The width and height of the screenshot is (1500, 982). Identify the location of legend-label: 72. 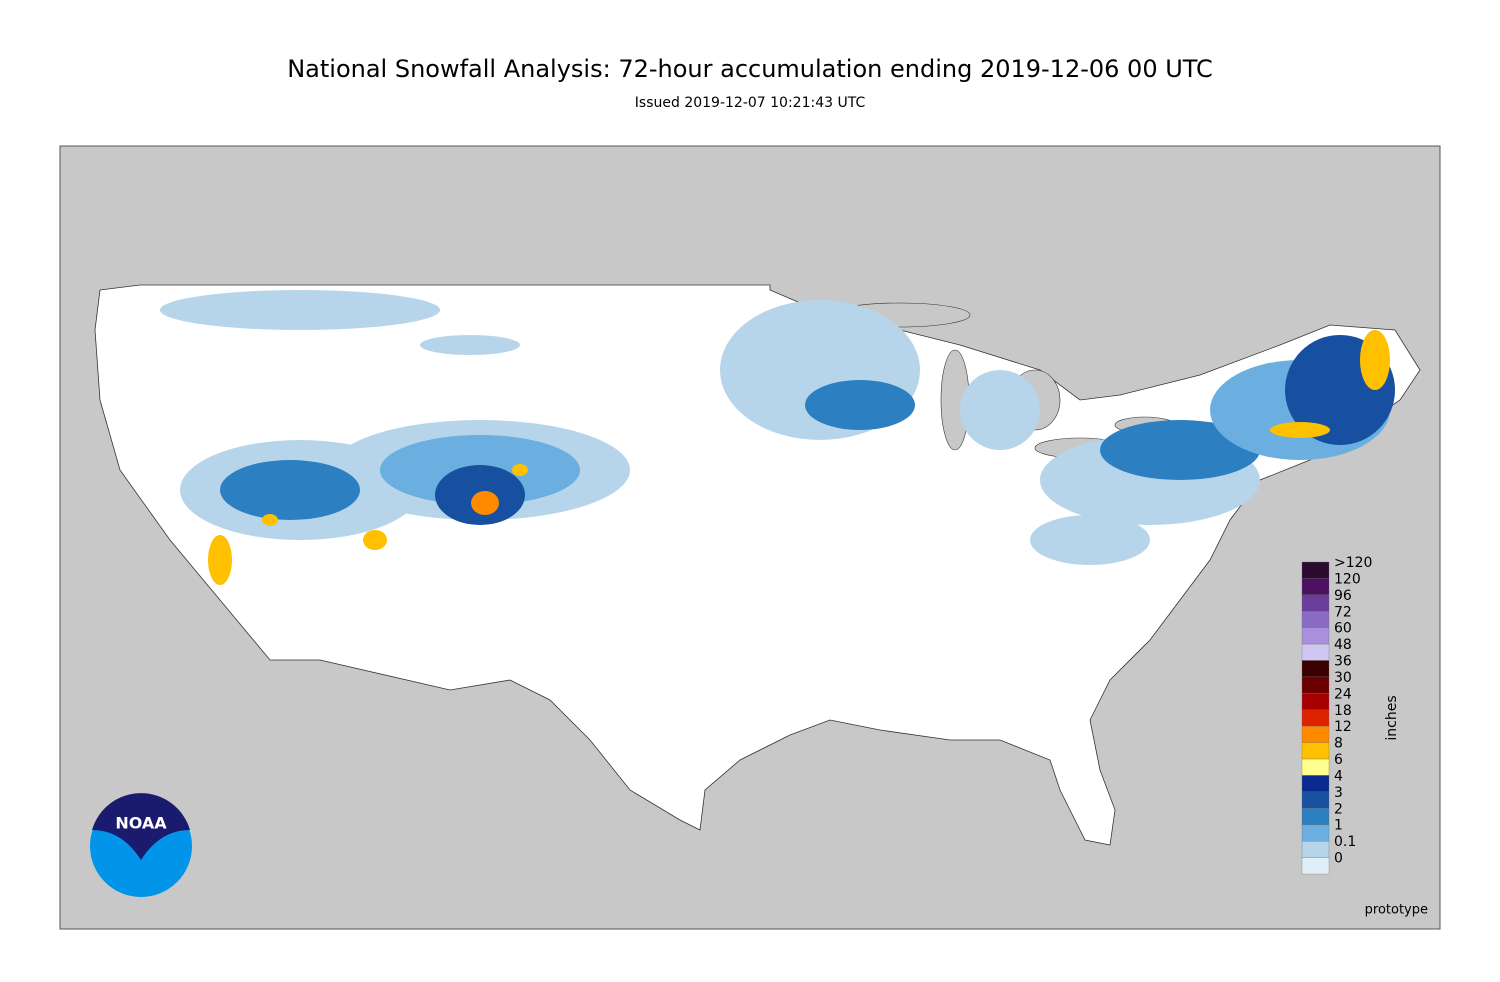
(1343, 612).